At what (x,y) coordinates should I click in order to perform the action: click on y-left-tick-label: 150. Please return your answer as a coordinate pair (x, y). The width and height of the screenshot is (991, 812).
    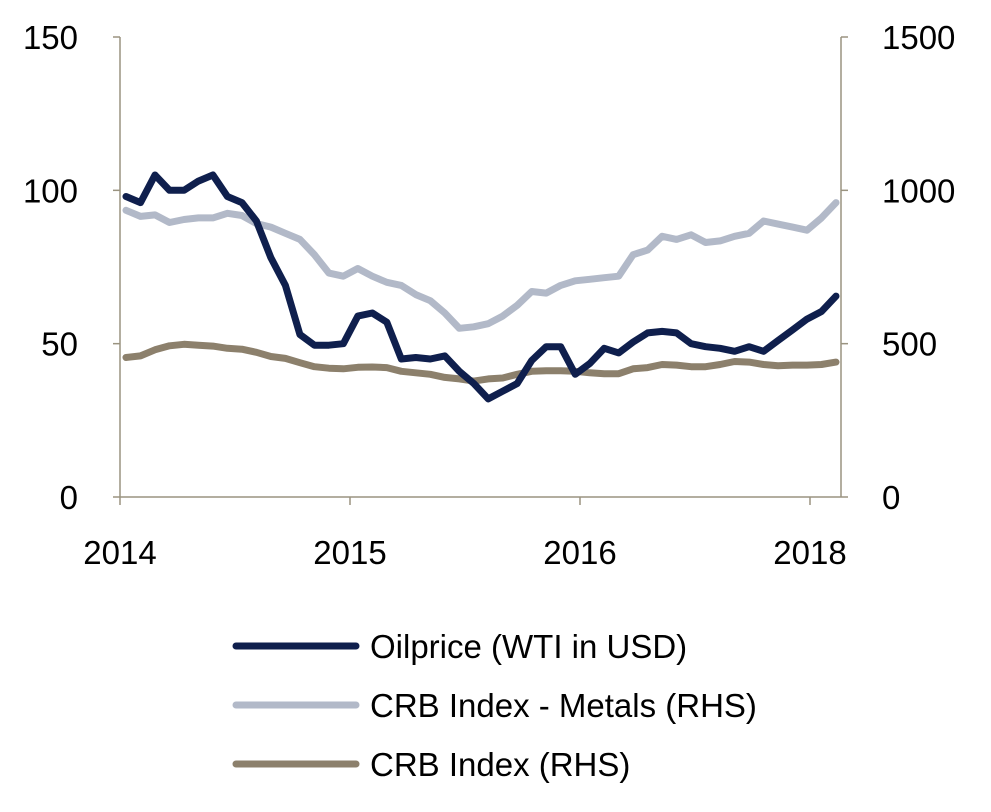
    Looking at the image, I should click on (50, 37).